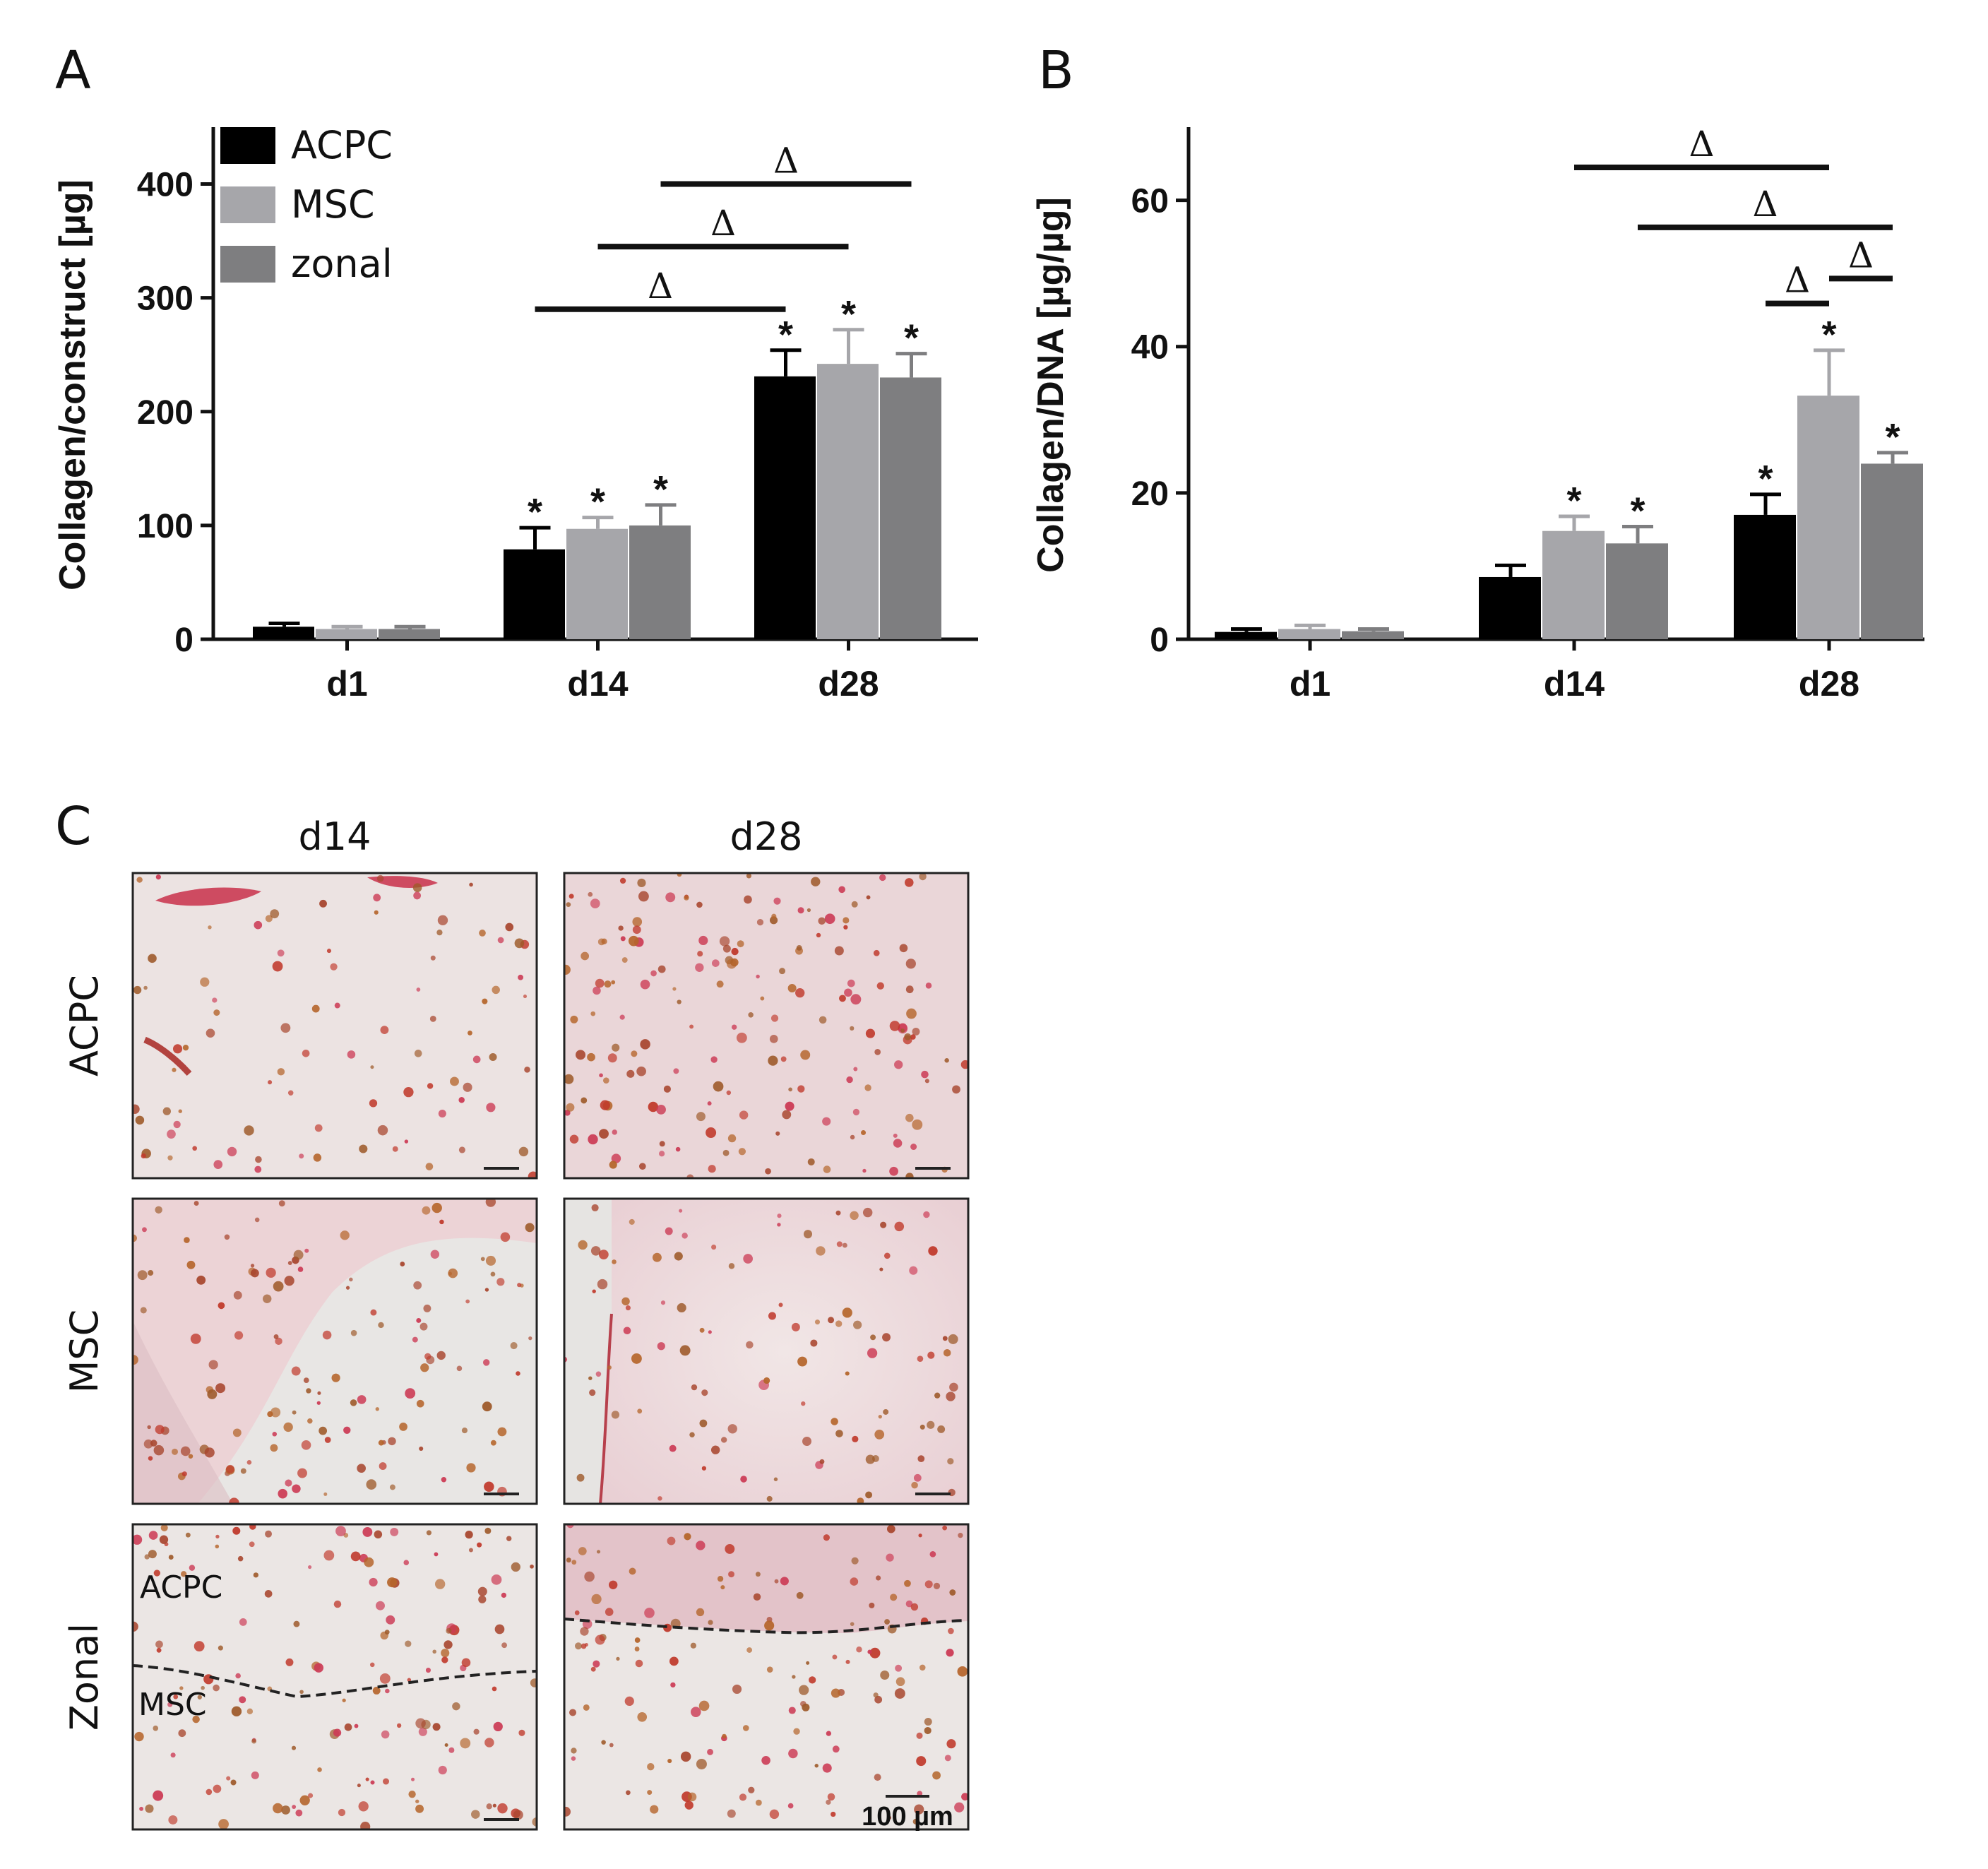 The width and height of the screenshot is (1988, 1869). I want to click on chart-a-asterisk-ACPC-d28: *, so click(786, 335).